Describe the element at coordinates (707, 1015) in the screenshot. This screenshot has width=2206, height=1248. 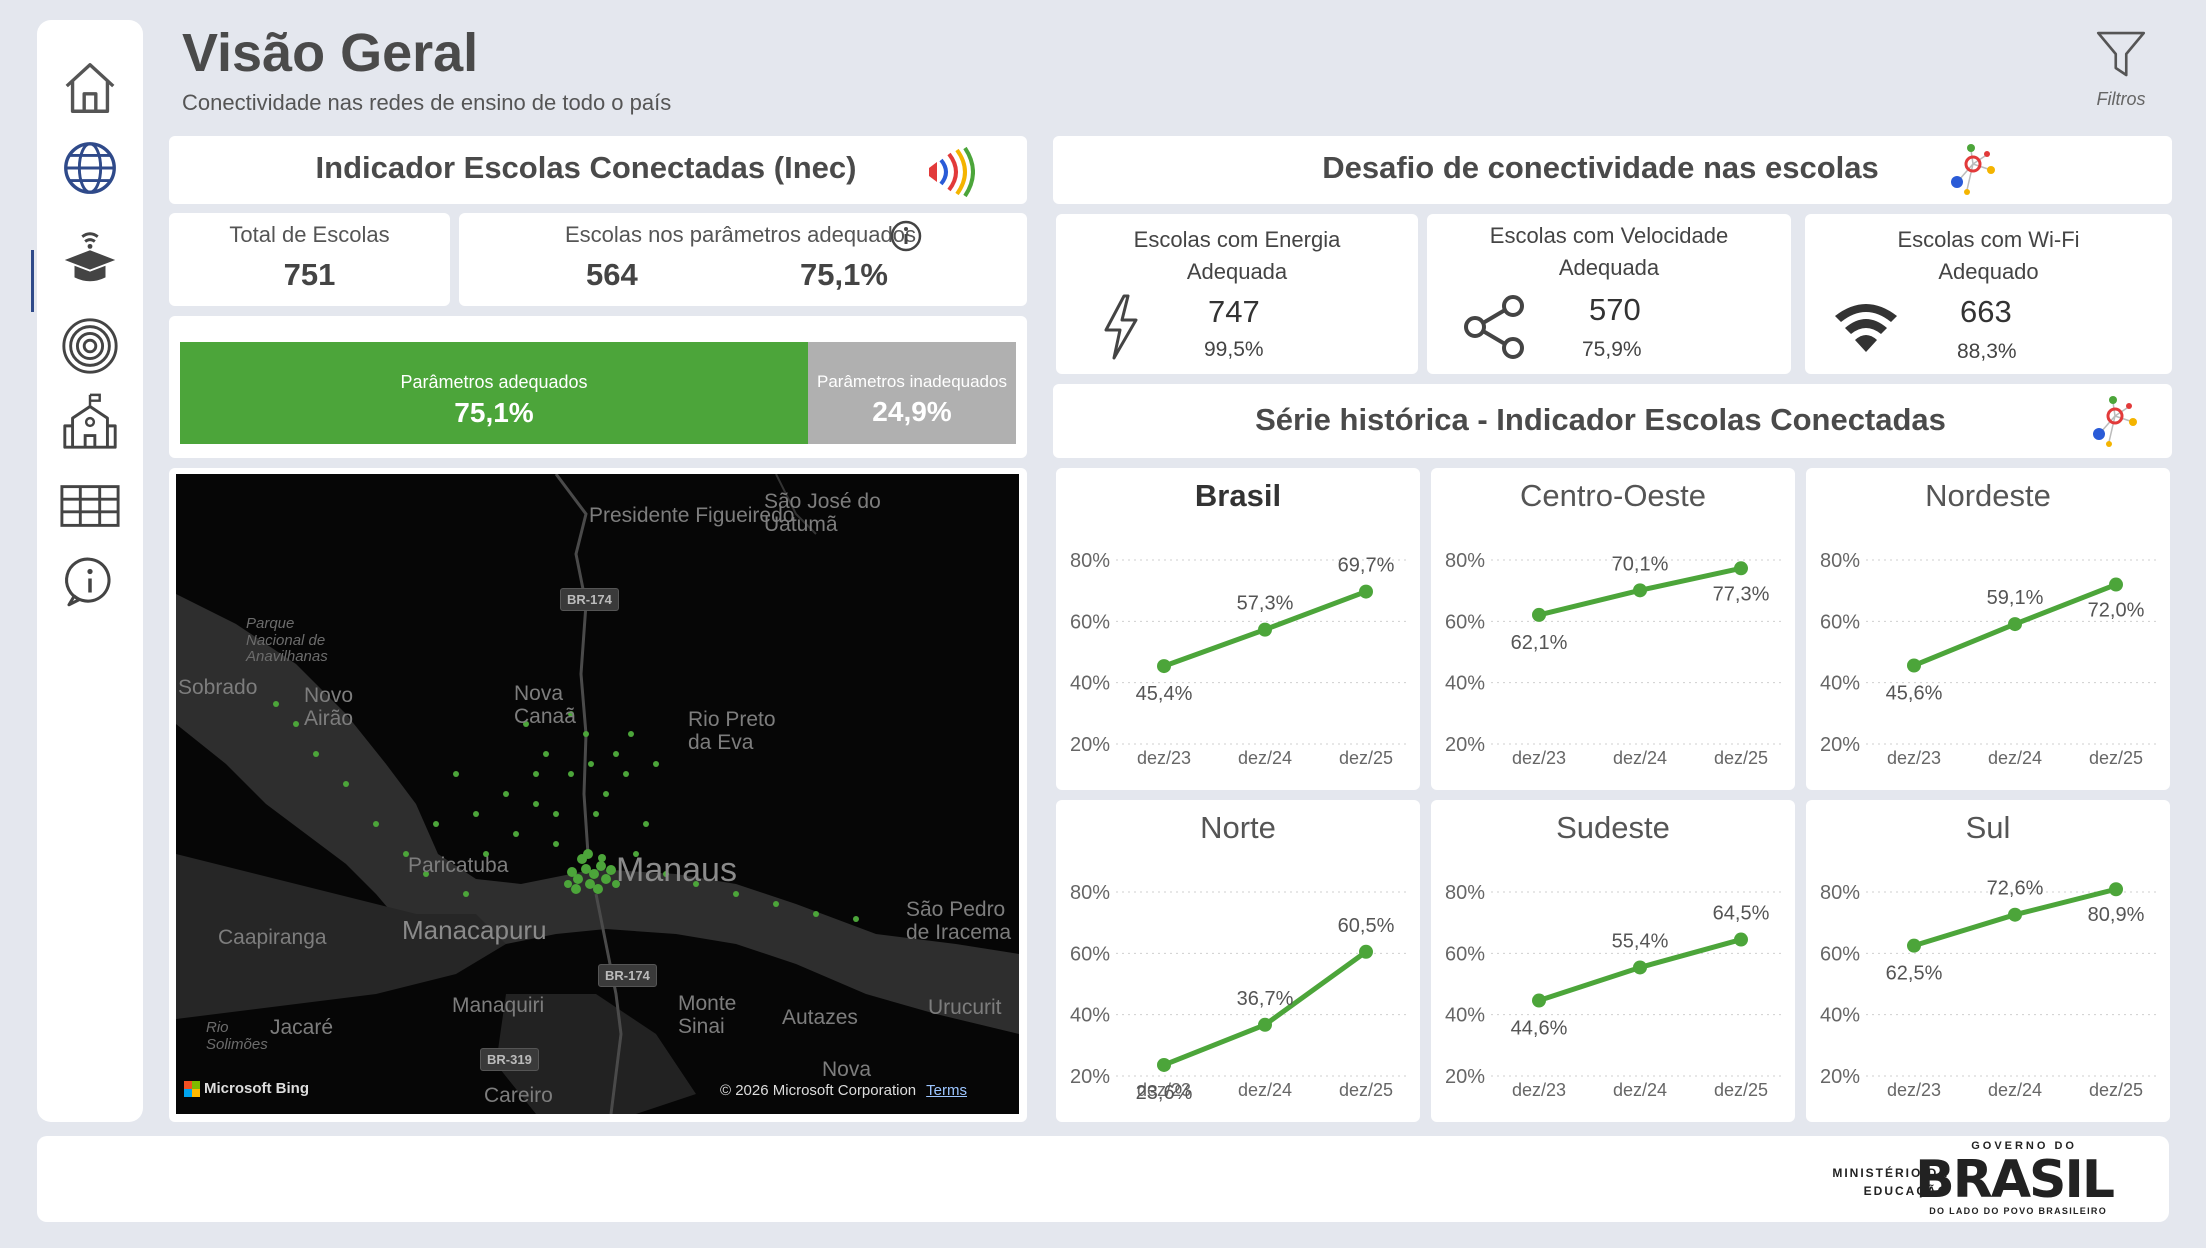
I see `map-label: Monte Sinai` at that location.